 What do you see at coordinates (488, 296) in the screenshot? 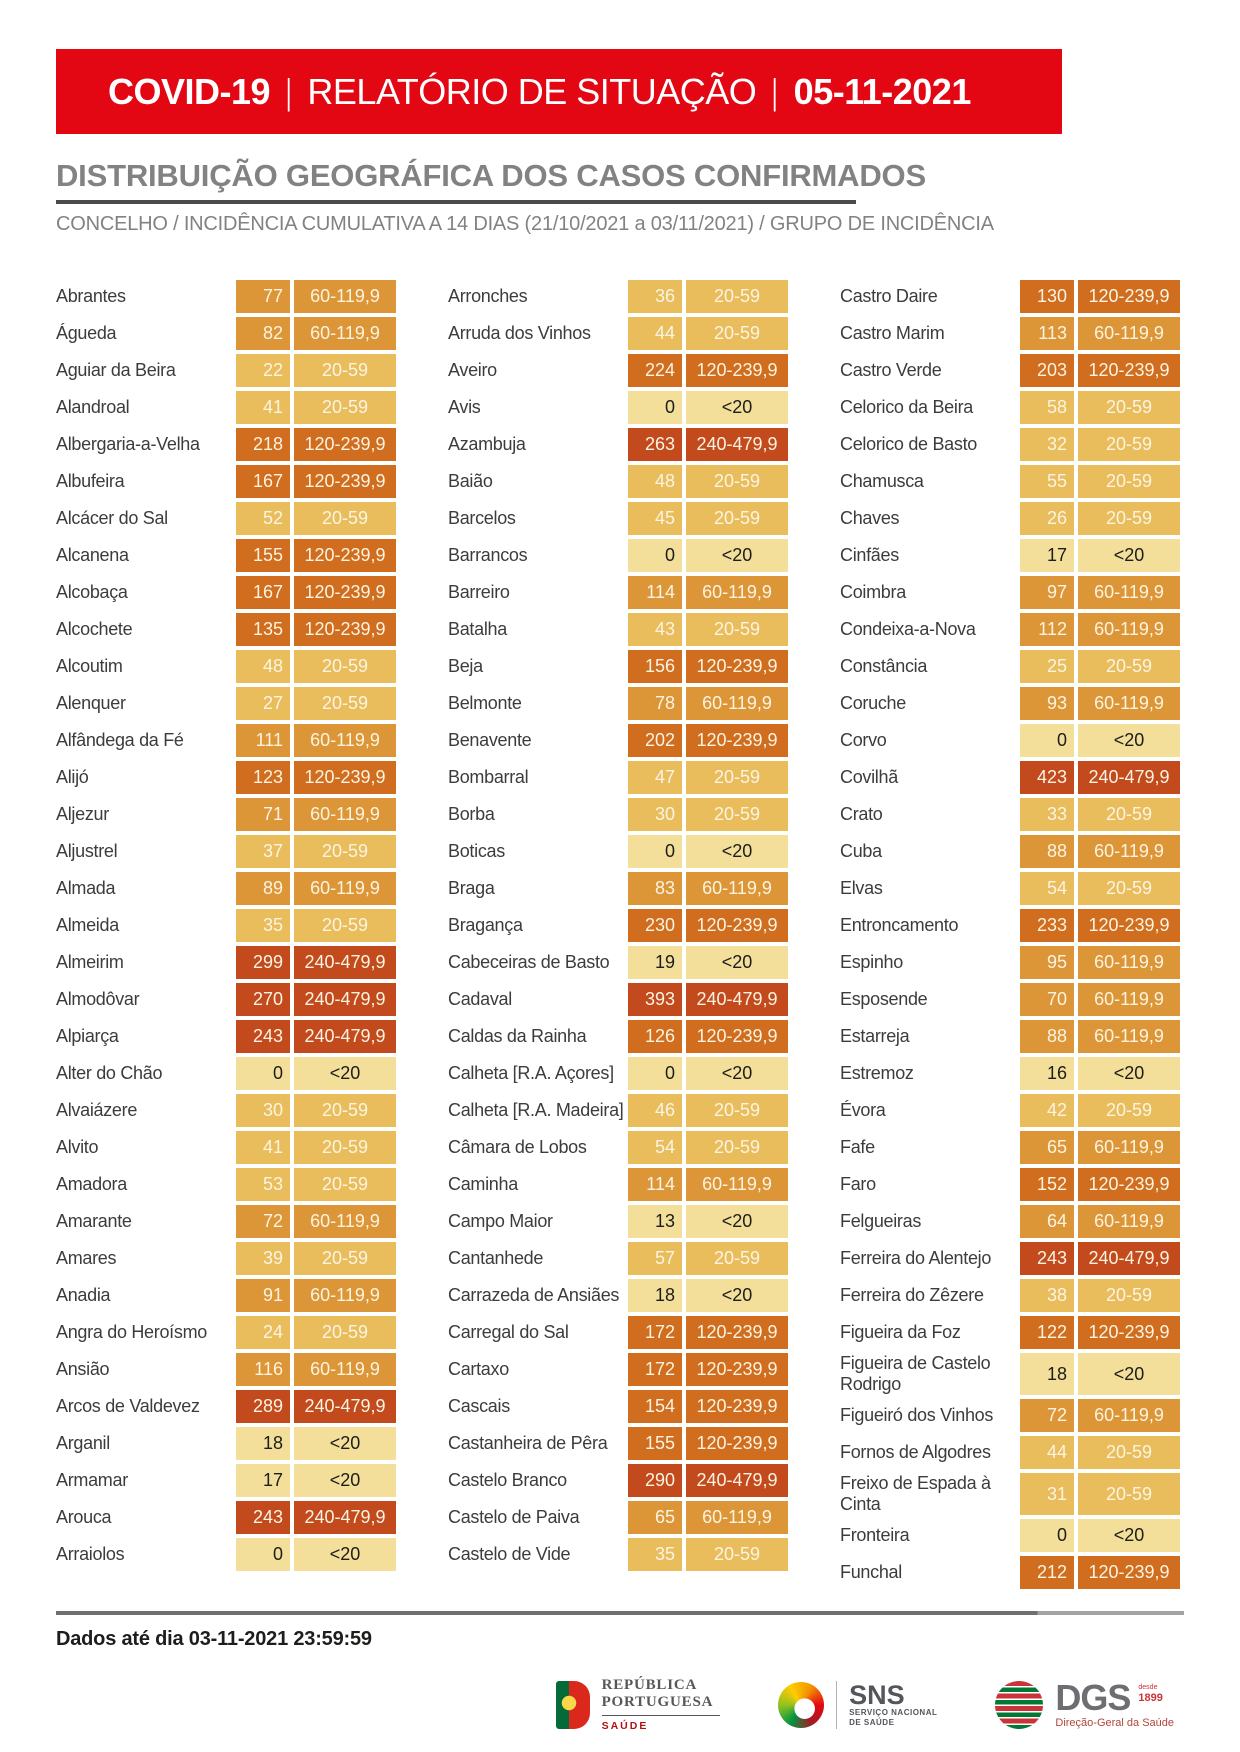
I see `municipality-name: Arronches` at bounding box center [488, 296].